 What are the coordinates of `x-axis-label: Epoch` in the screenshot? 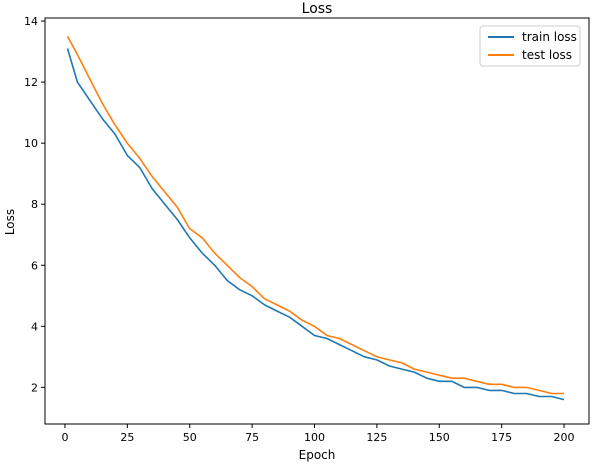 It's located at (317, 455).